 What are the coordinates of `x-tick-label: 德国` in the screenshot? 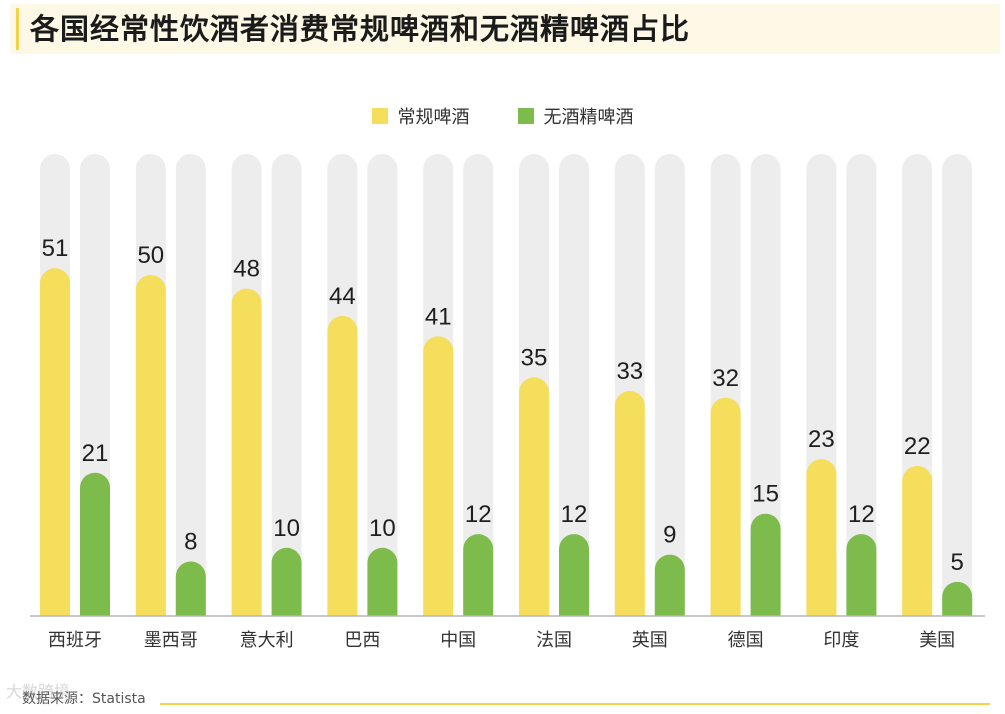 It's located at (746, 640).